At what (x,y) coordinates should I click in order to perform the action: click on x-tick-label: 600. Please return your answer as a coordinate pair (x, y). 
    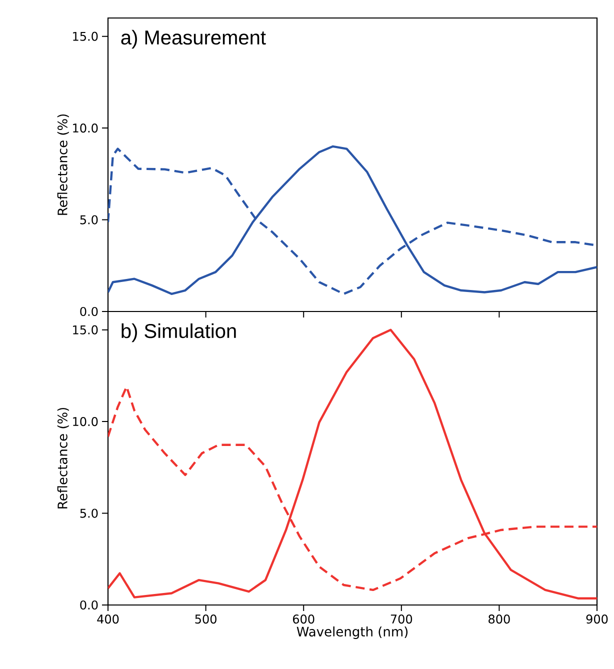
    Looking at the image, I should click on (303, 619).